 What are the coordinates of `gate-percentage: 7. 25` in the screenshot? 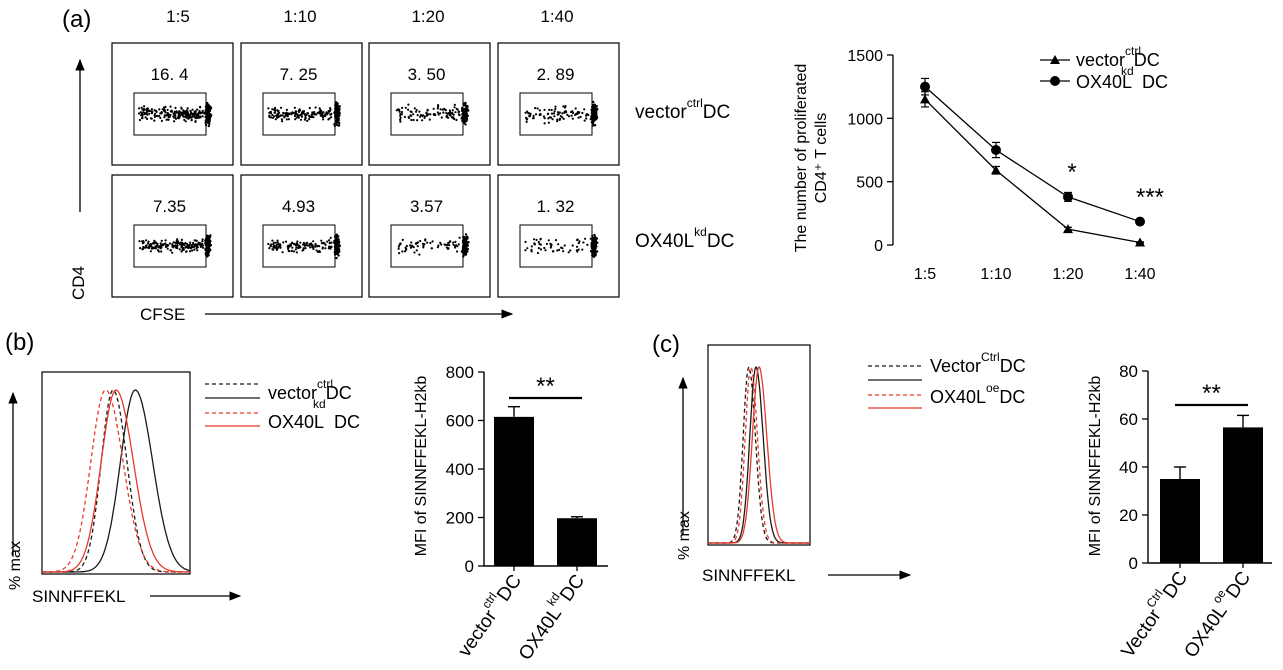 It's located at (299, 74).